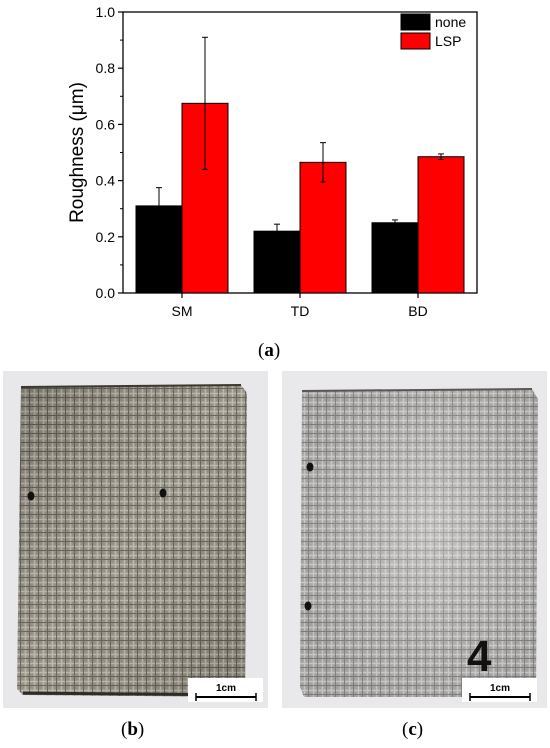 The width and height of the screenshot is (550, 748). I want to click on y-tick-label: 0.4, so click(106, 181).